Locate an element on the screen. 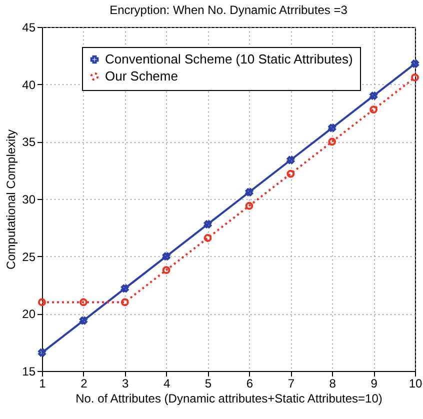  y-tick-label: 20 is located at coordinates (29, 314).